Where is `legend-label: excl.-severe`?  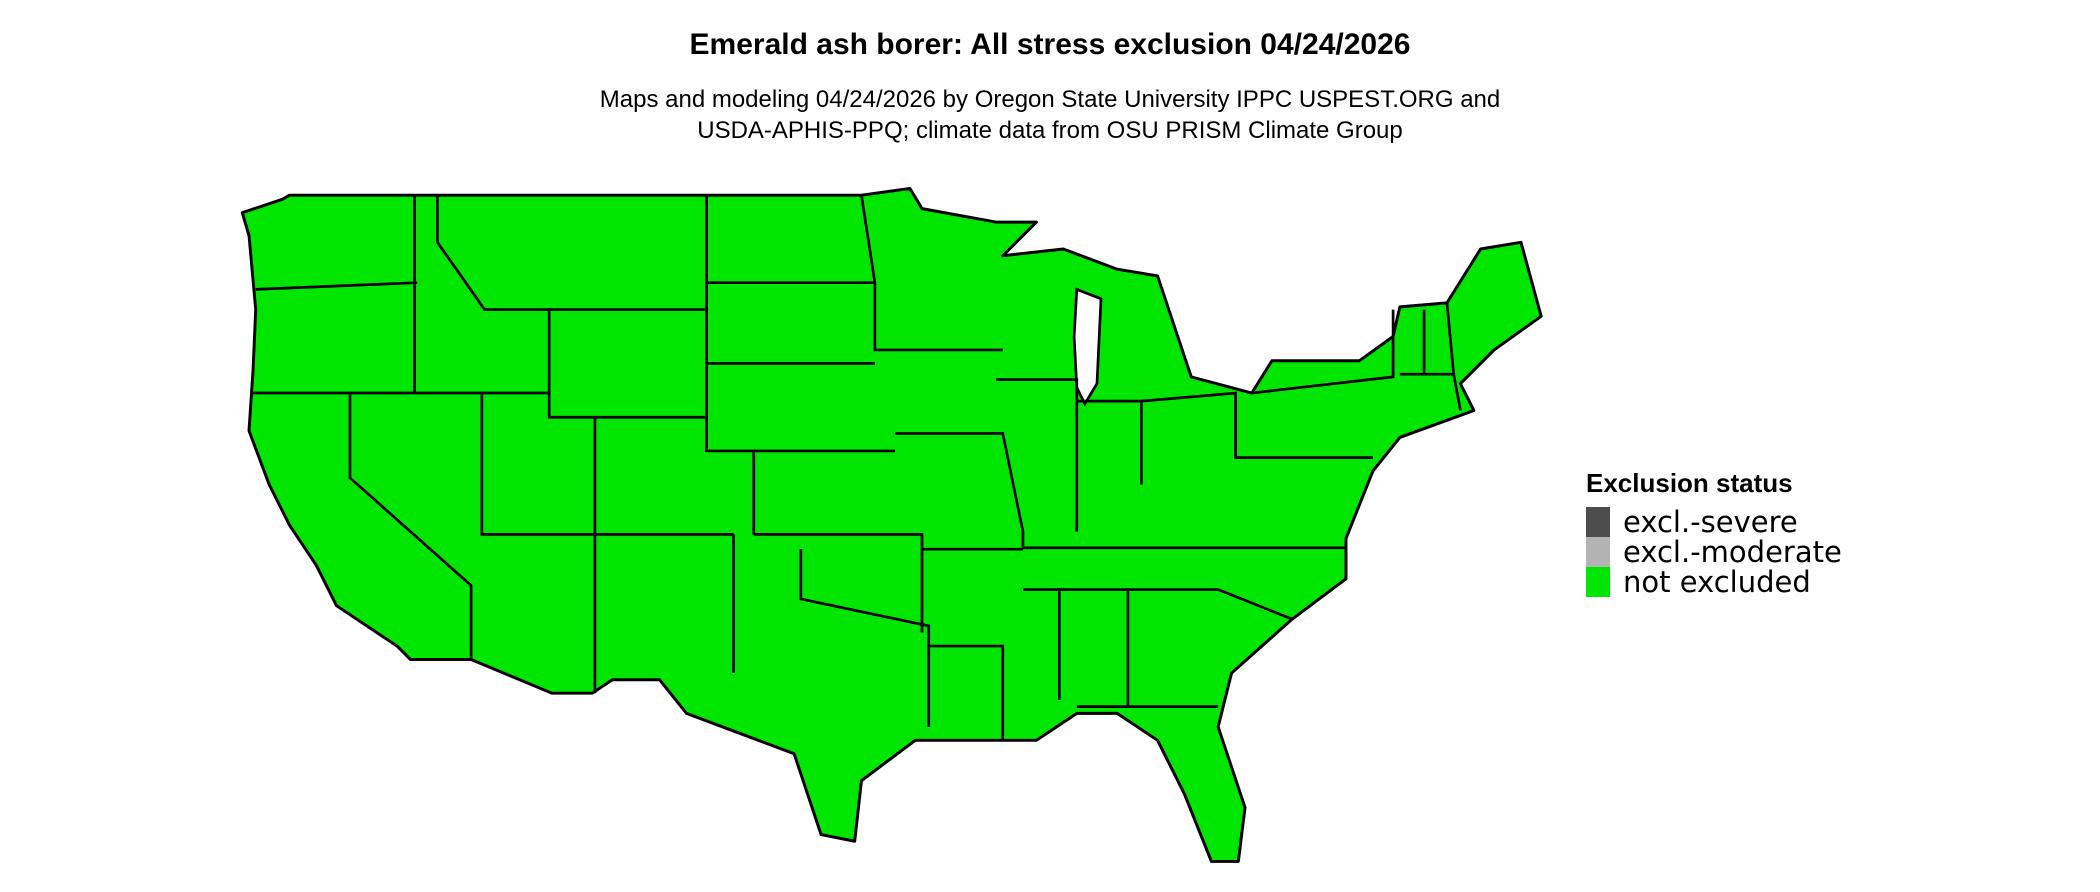 legend-label: excl.-severe is located at coordinates (1710, 522).